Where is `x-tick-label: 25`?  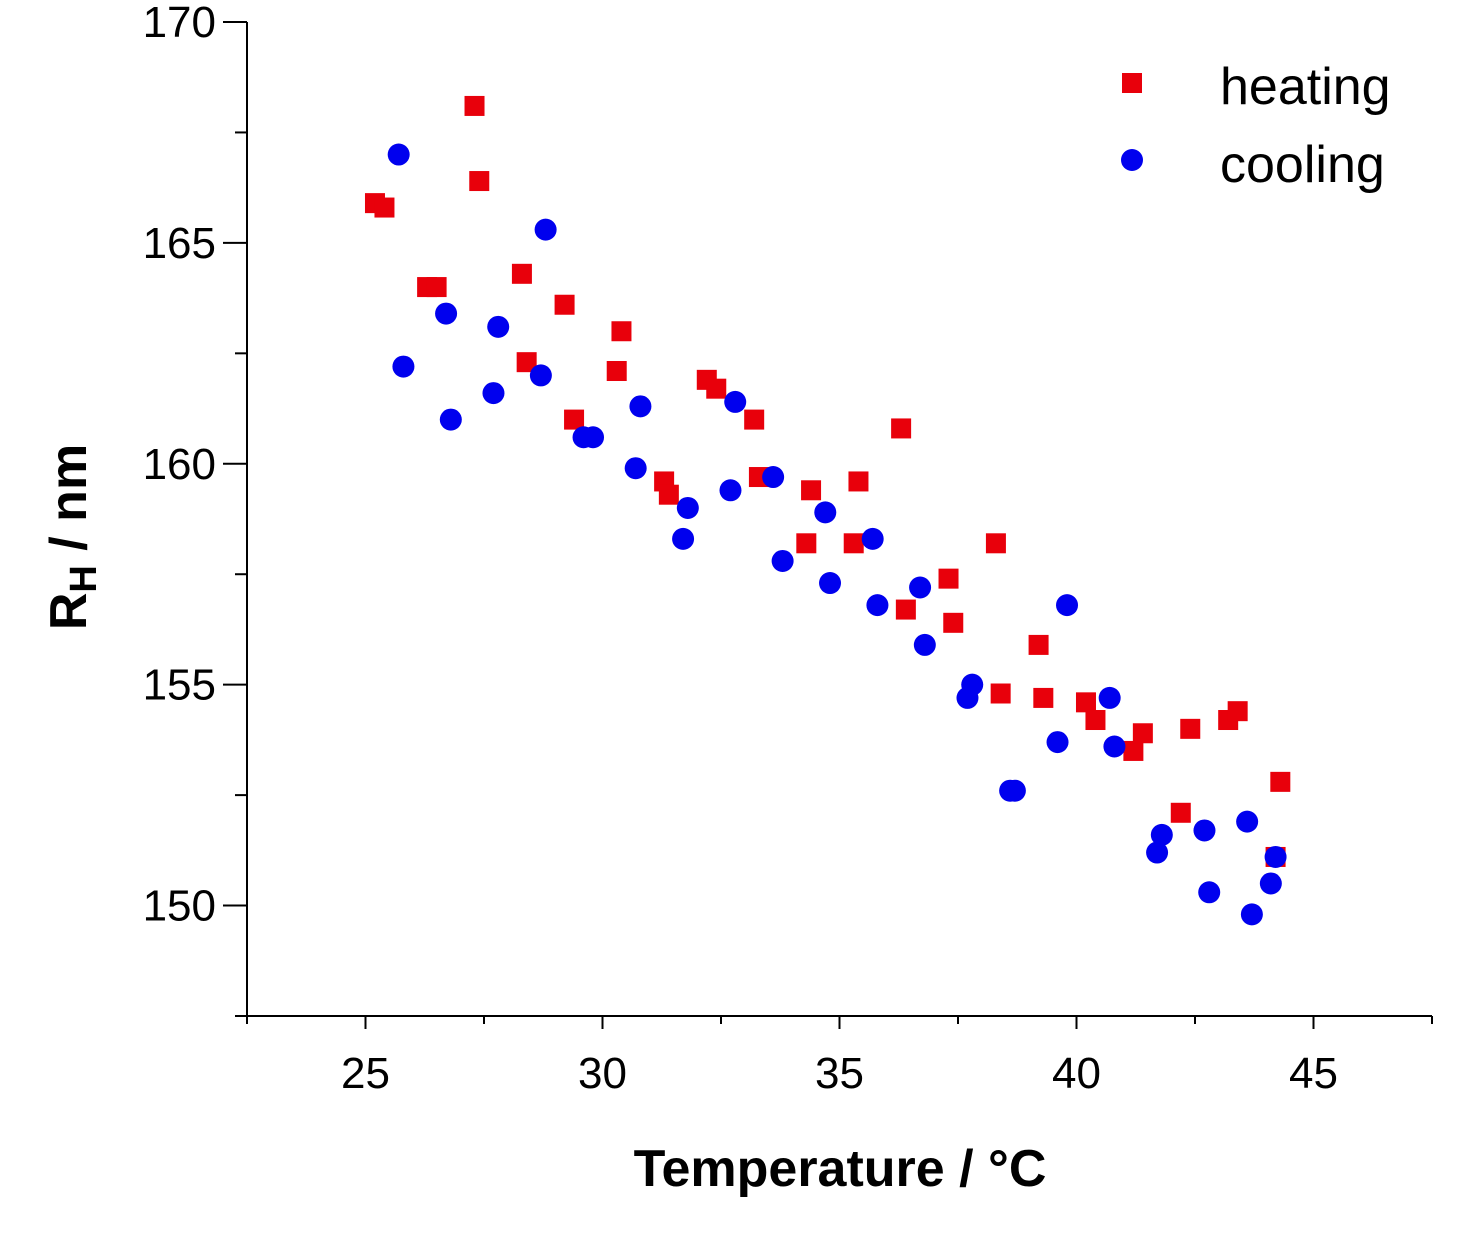
x-tick-label: 25 is located at coordinates (365, 1073).